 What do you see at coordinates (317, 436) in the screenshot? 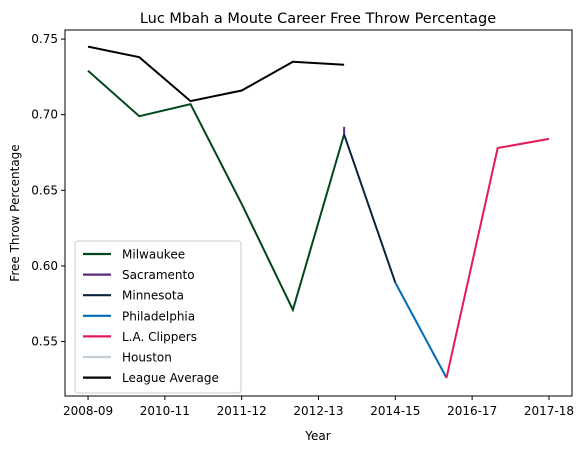
I see `x-axis-label: Year` at bounding box center [317, 436].